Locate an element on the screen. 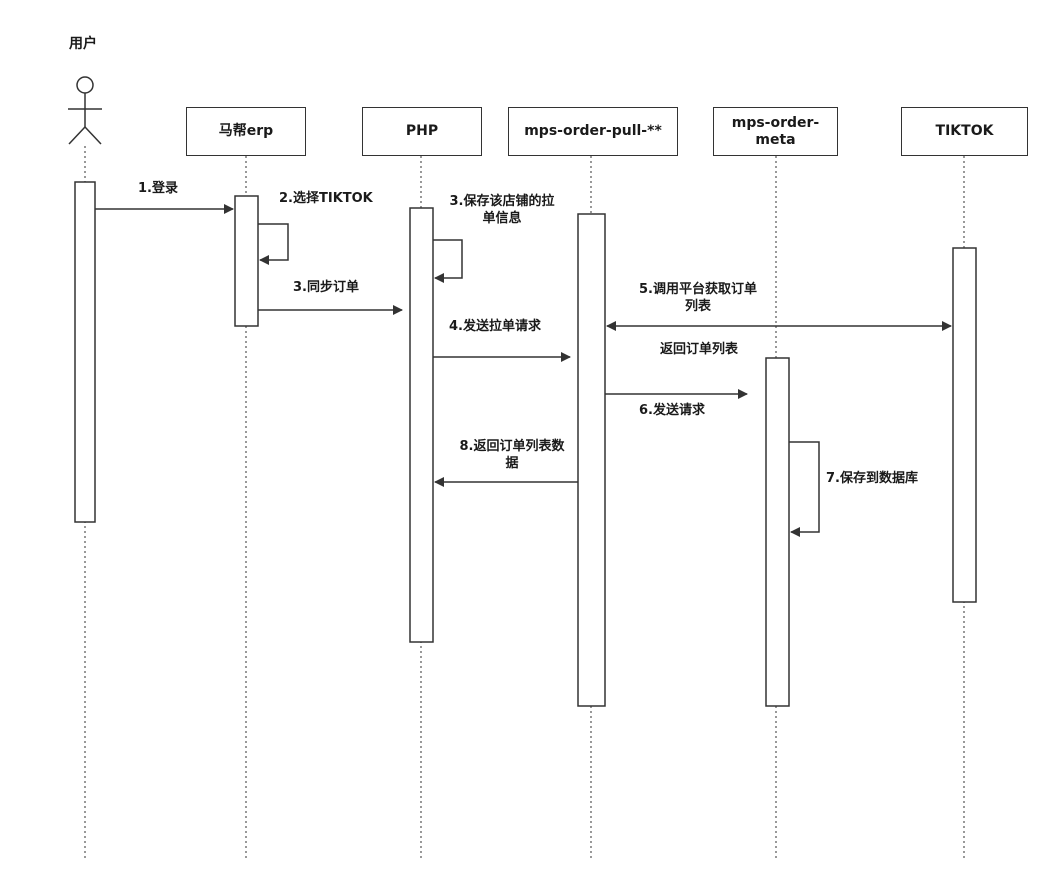 This screenshot has height=887, width=1053. message-label-m8: 8.返回订单列表数 据 is located at coordinates (512, 455).